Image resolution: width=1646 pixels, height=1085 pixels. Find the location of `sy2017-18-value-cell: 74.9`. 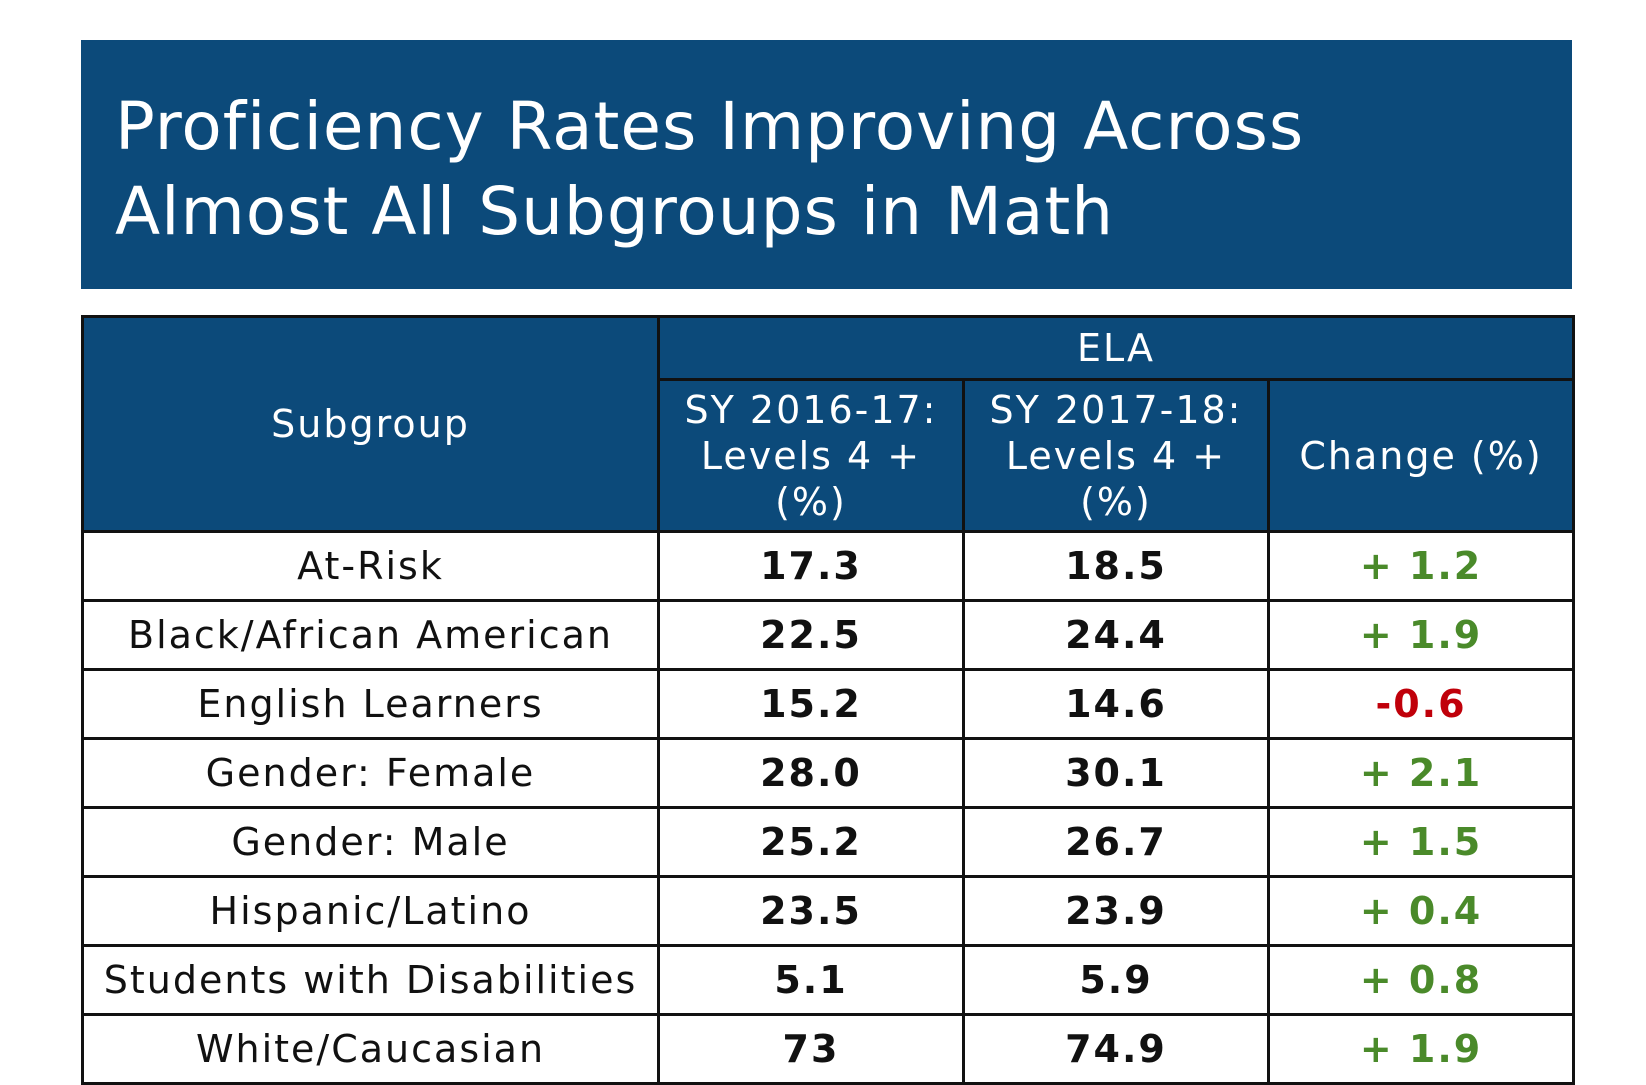

sy2017-18-value-cell: 74.9 is located at coordinates (1116, 1049).